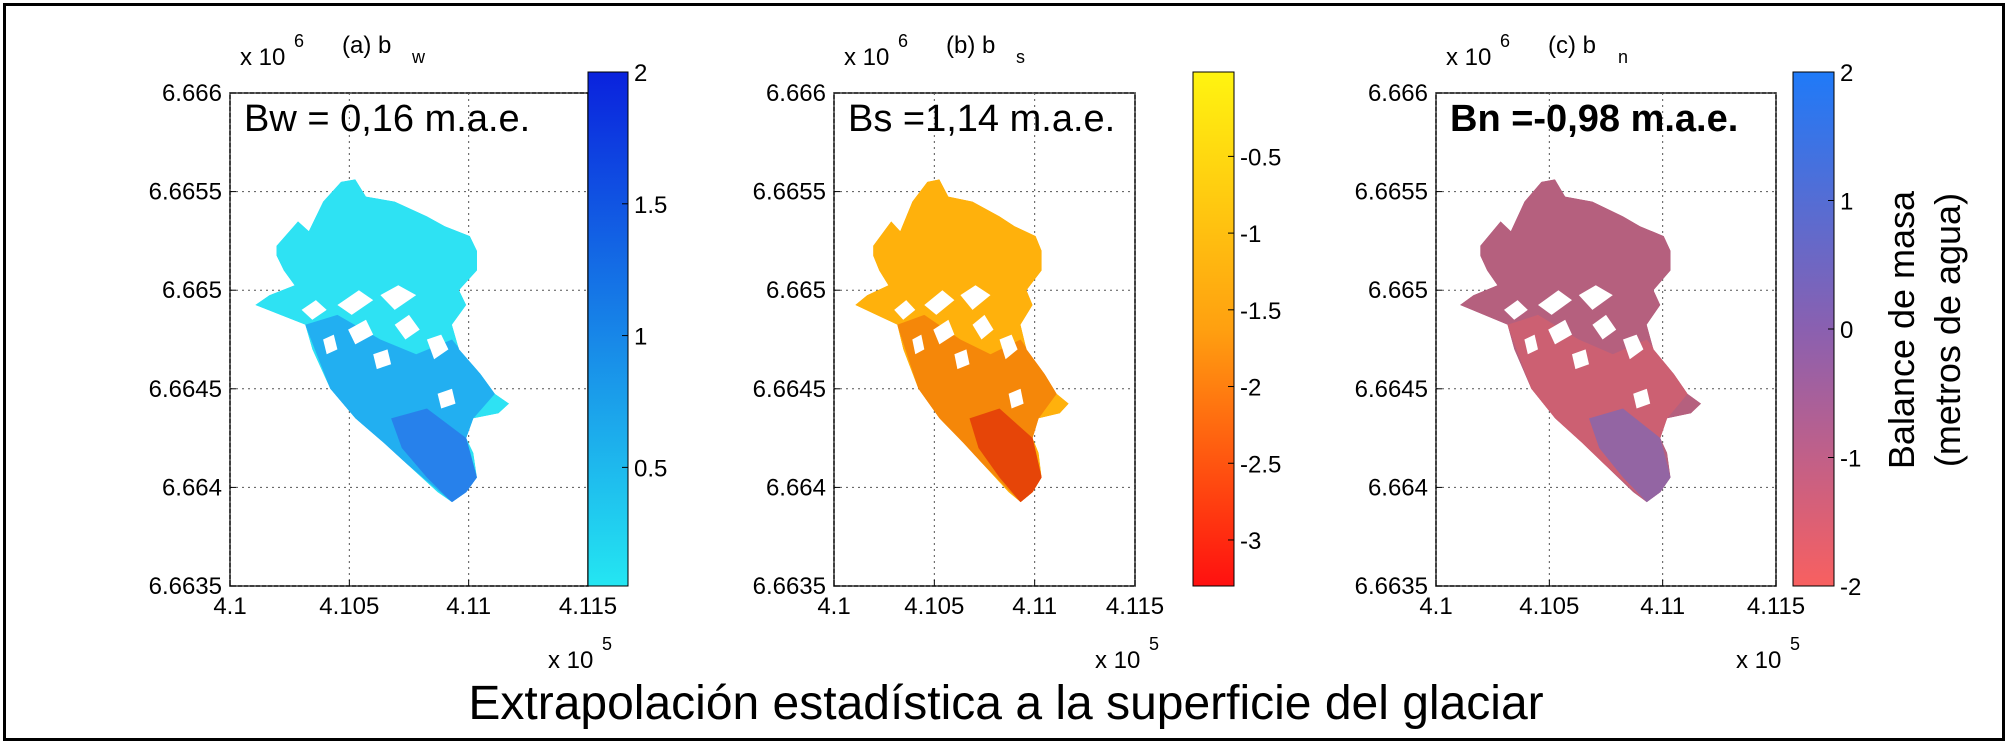  Describe the element at coordinates (1572, 45) in the screenshot. I see `panel-title-text: (c) b` at that location.